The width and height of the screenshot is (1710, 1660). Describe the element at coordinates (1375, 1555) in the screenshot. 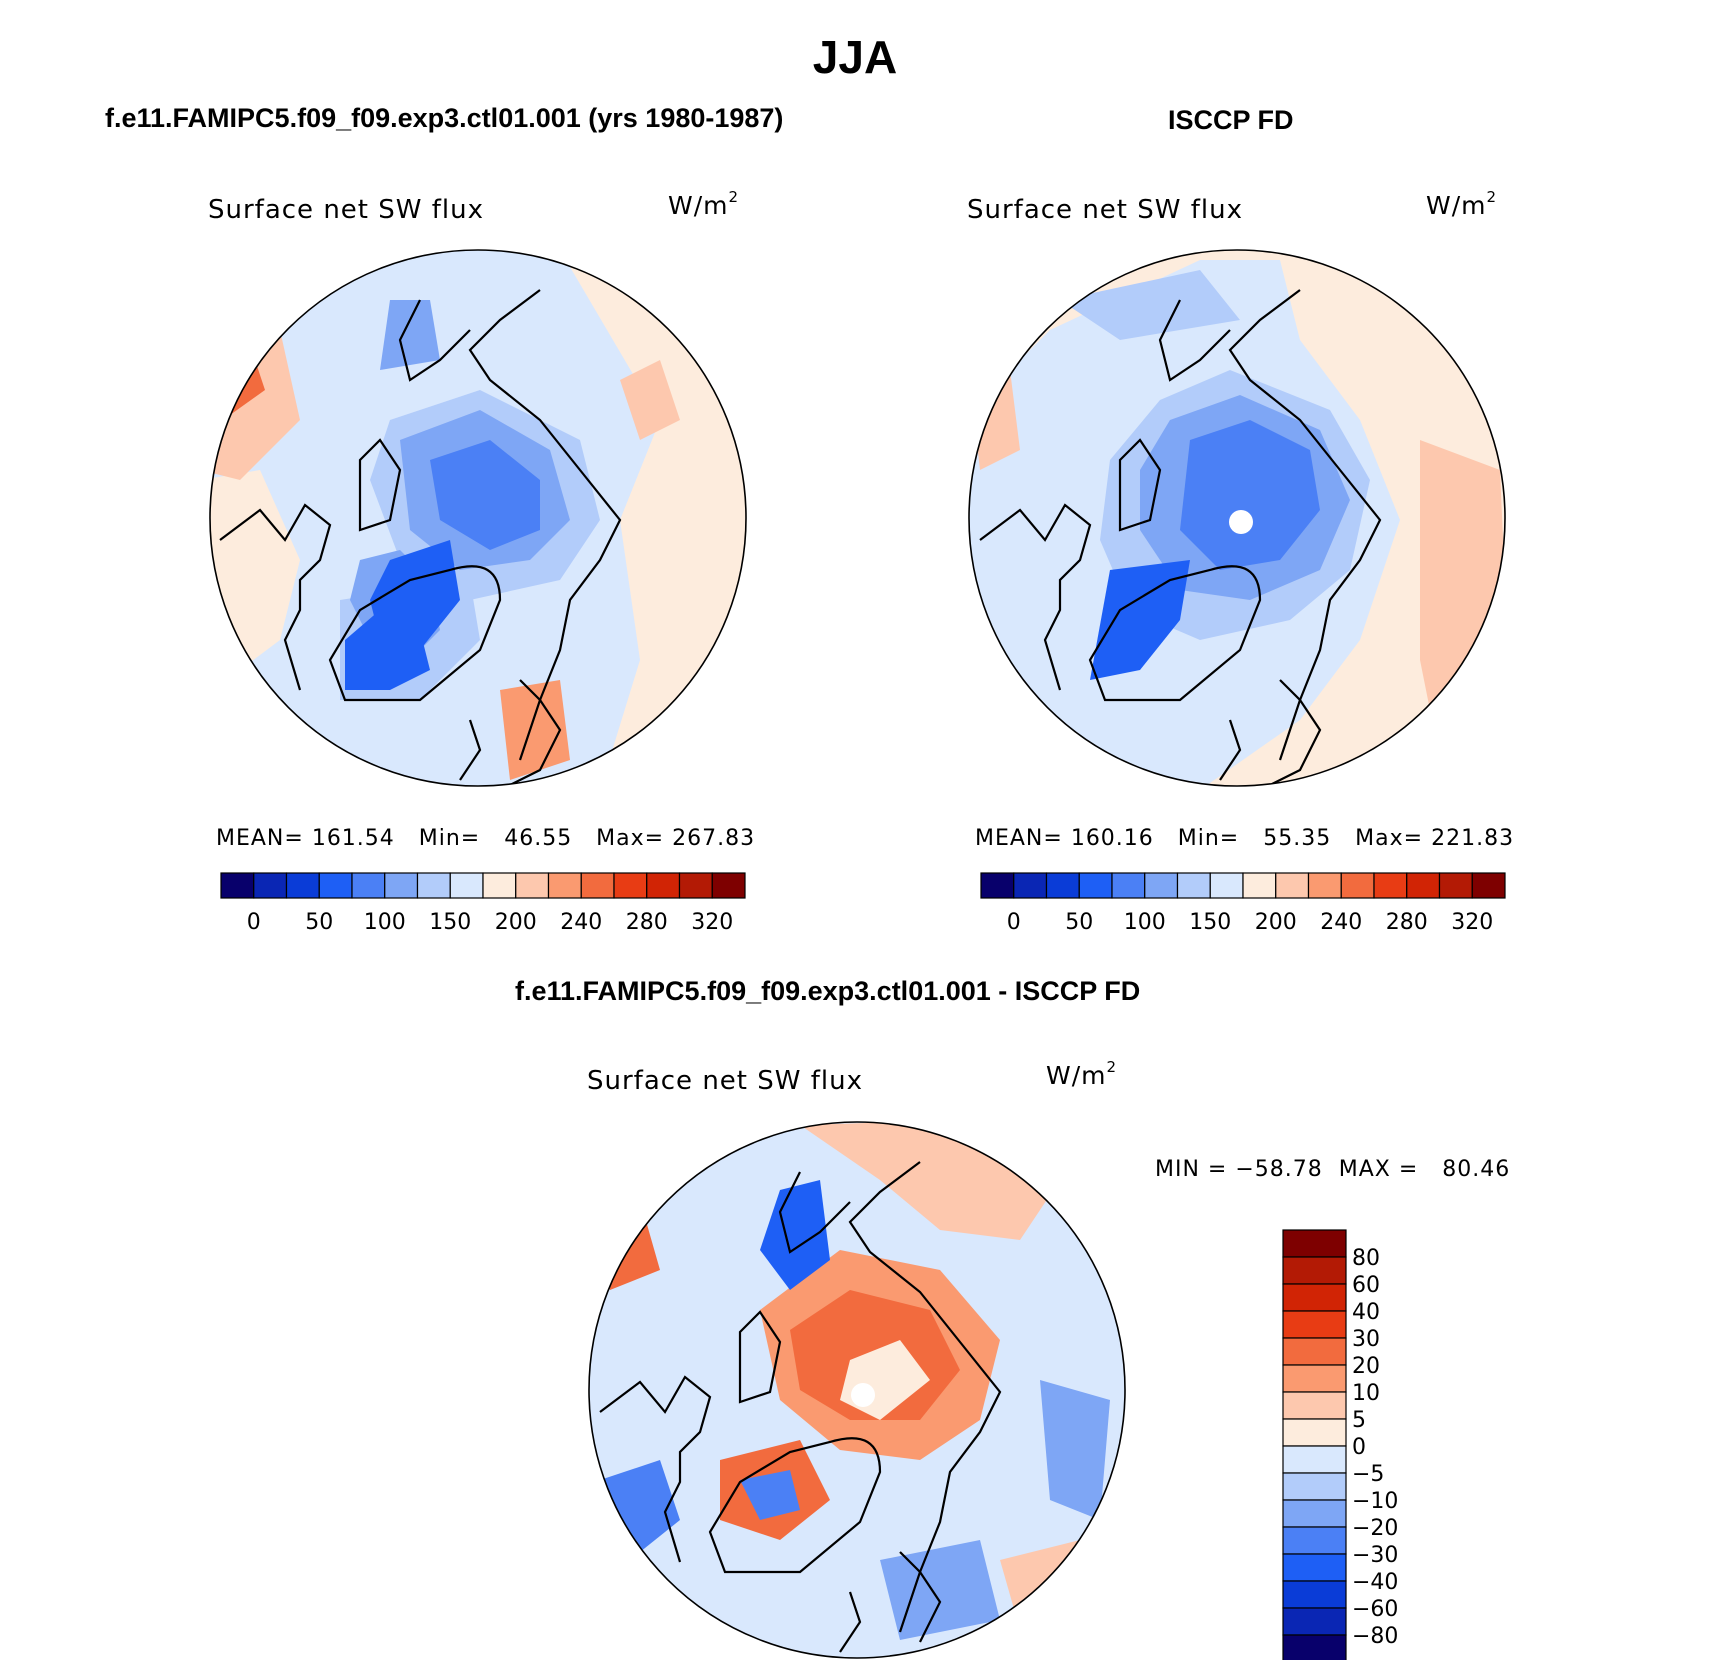

I see `diff-colorbar-tick-label: −30` at that location.